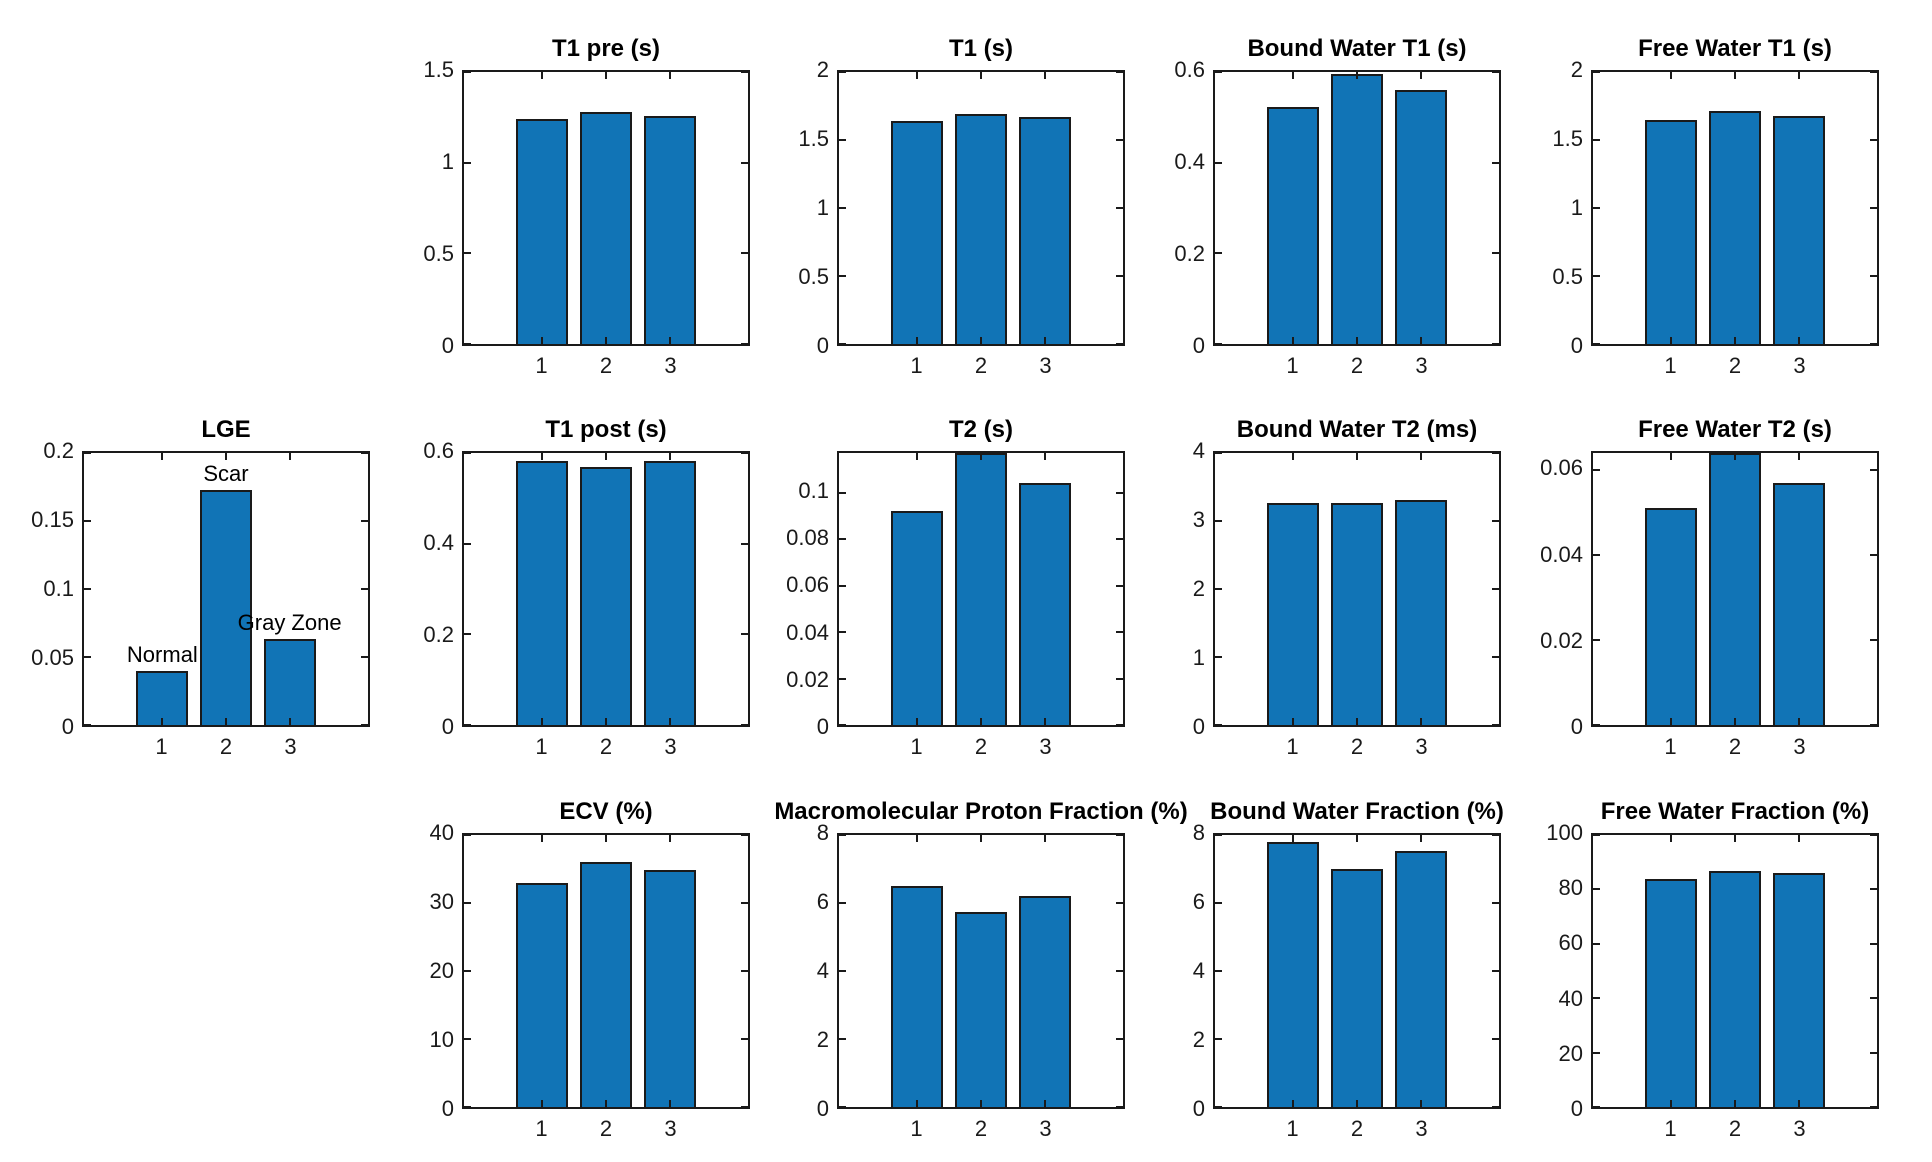 The width and height of the screenshot is (1932, 1162). What do you see at coordinates (1198, 901) in the screenshot?
I see `y-tick-label: 6` at bounding box center [1198, 901].